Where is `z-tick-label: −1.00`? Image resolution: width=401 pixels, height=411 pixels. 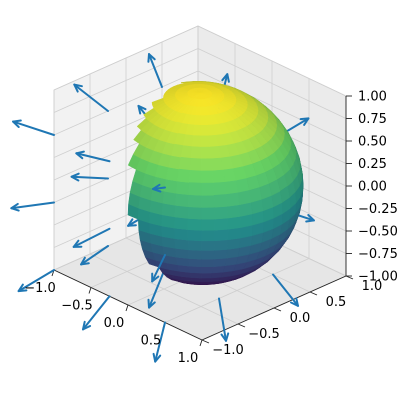 z-tick-label: −1.00 is located at coordinates (378, 277).